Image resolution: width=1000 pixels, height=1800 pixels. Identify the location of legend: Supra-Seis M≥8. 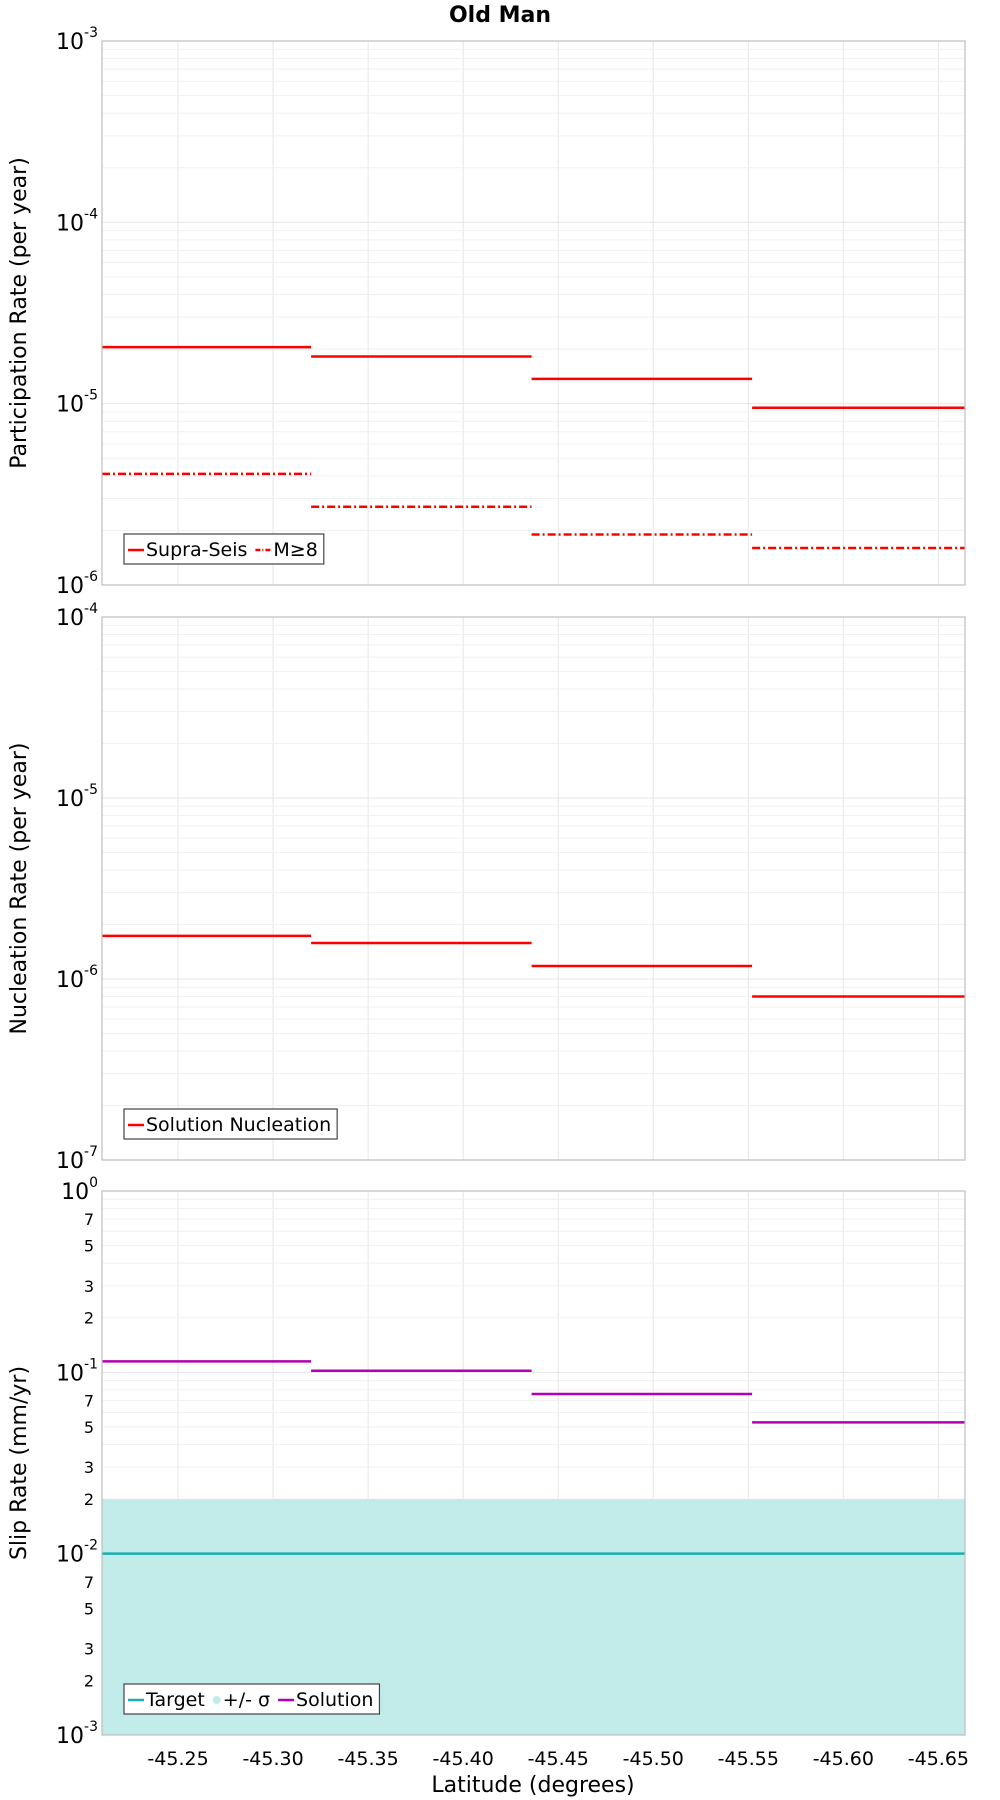
(224, 549).